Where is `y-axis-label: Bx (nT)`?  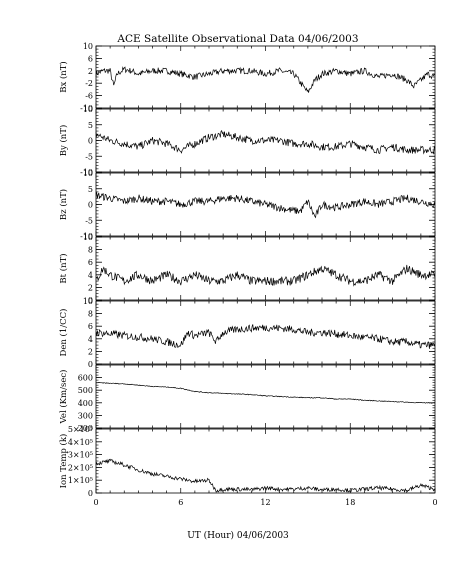 y-axis-label: Bx (nT) is located at coordinates (63, 77).